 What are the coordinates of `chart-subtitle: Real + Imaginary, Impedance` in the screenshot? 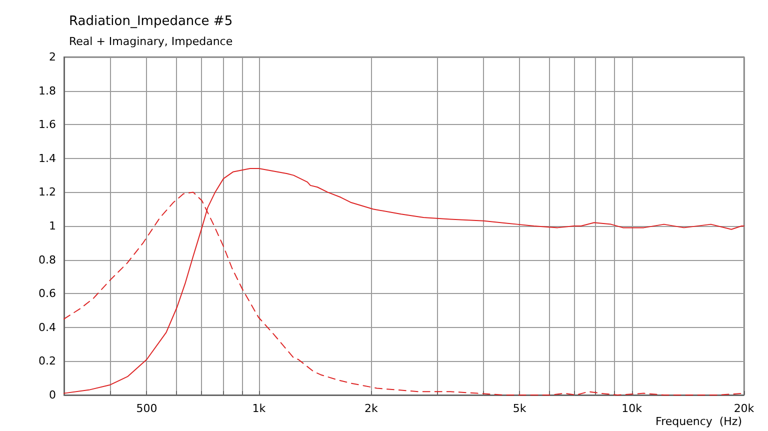 It's located at (151, 41).